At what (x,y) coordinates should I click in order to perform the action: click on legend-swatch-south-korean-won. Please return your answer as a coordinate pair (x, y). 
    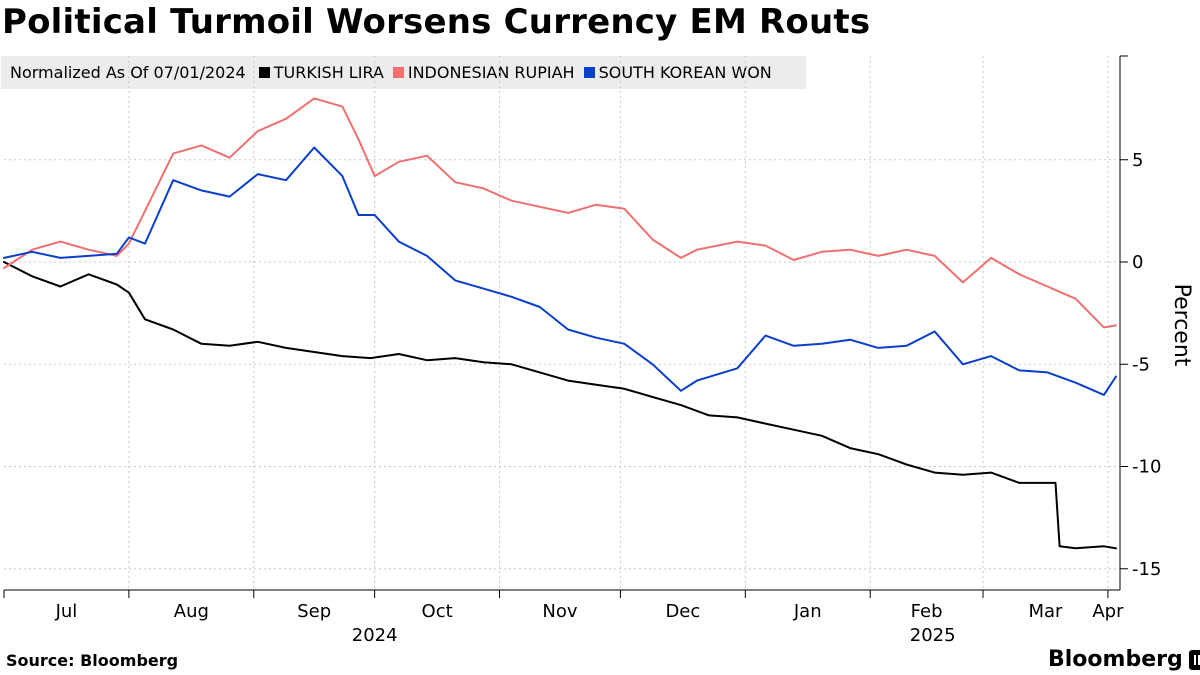
    Looking at the image, I should click on (589, 72).